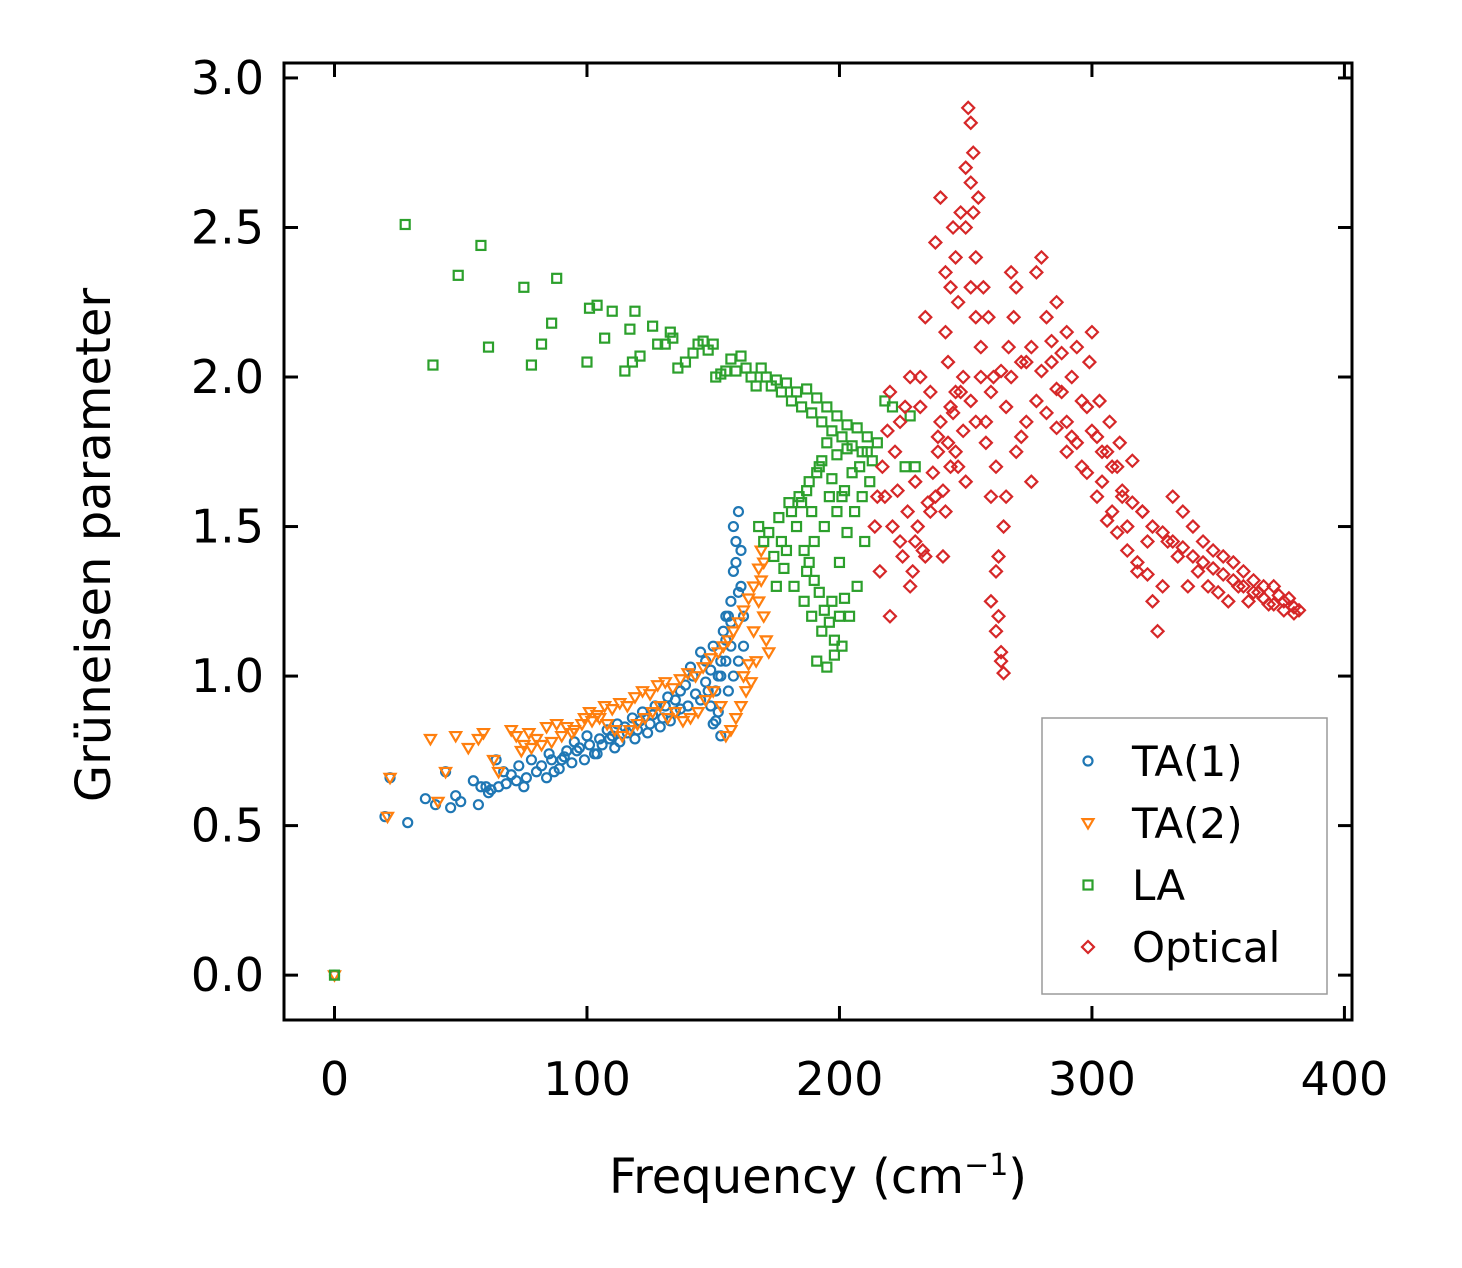 The image size is (1462, 1268). I want to click on legend-item: TA(1), so click(1162, 761).